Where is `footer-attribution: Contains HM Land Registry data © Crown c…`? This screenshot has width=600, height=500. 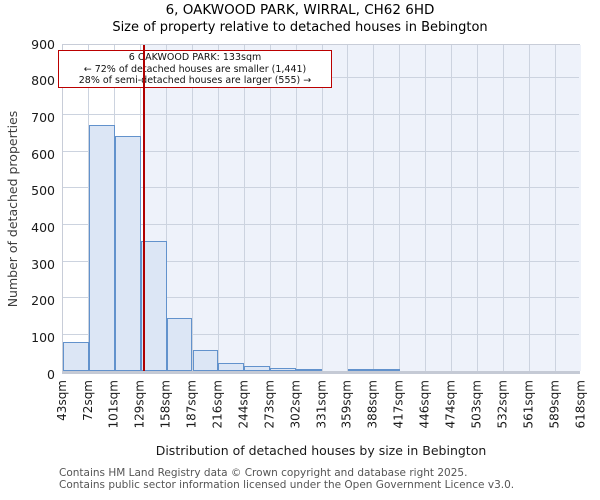
footer-attribution: Contains HM Land Registry data © Crown c… is located at coordinates (287, 479).